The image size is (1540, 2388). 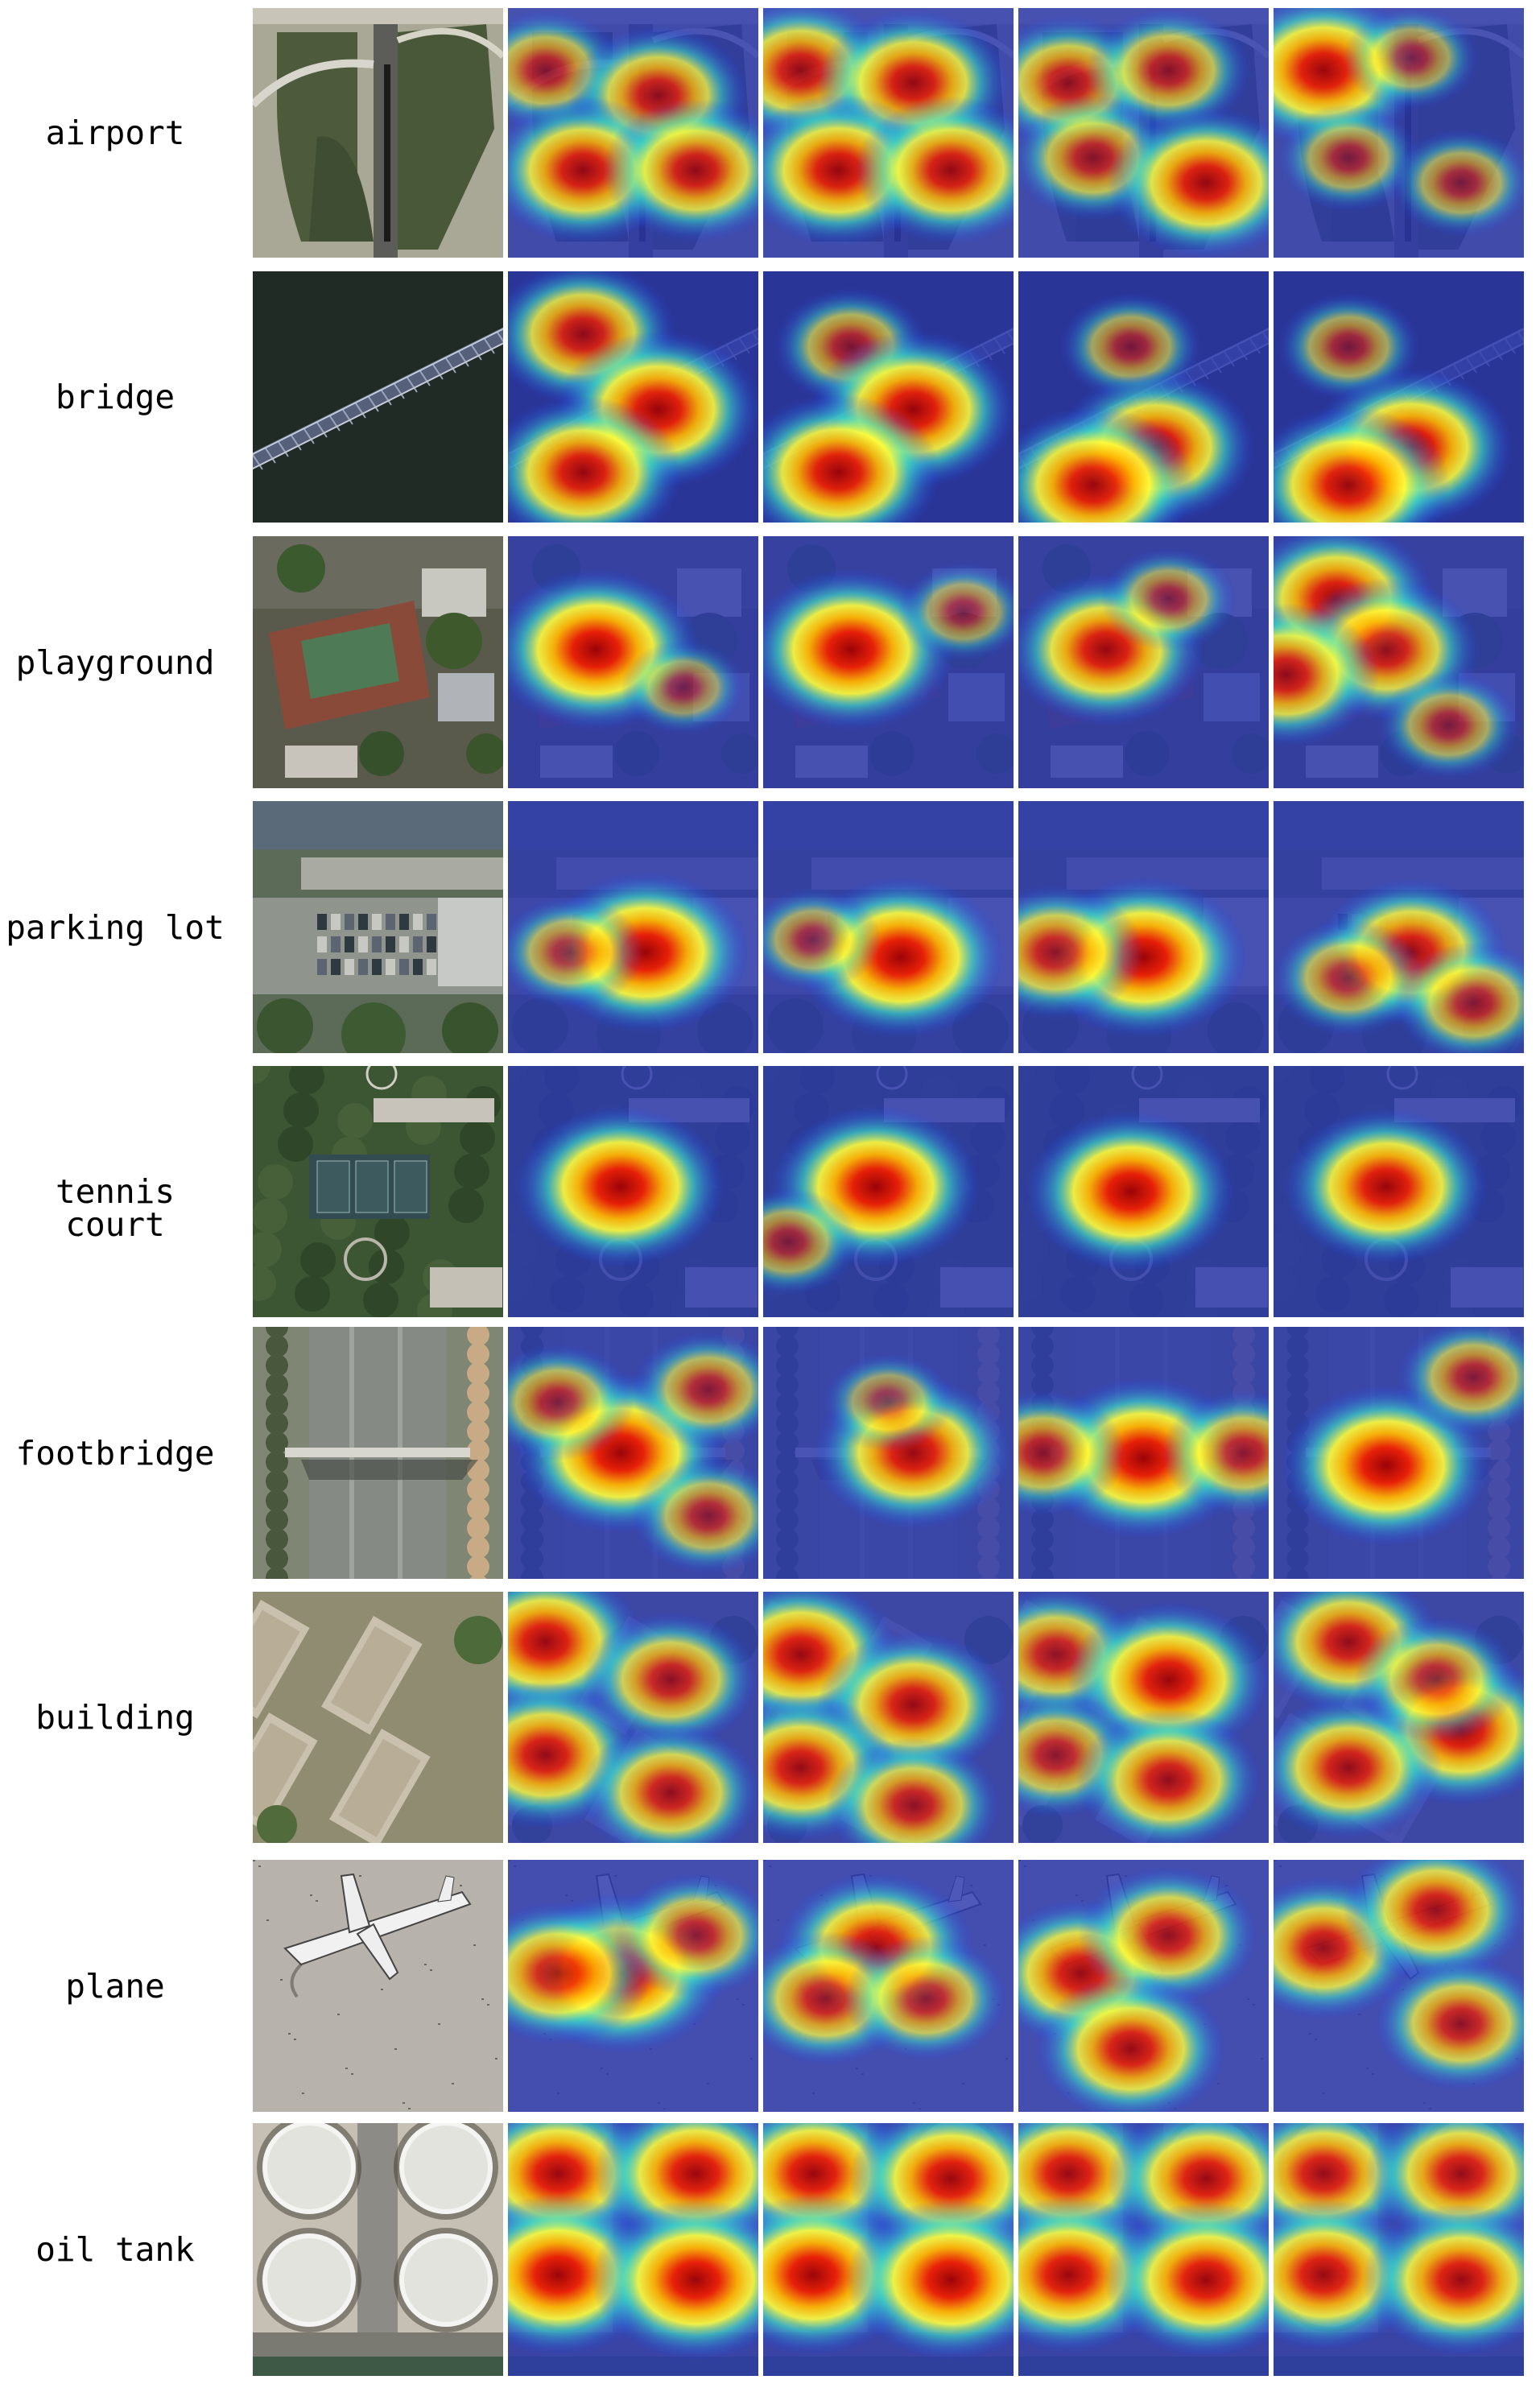 I want to click on figure-row-tennis-court: tennis court, so click(x=770, y=1191).